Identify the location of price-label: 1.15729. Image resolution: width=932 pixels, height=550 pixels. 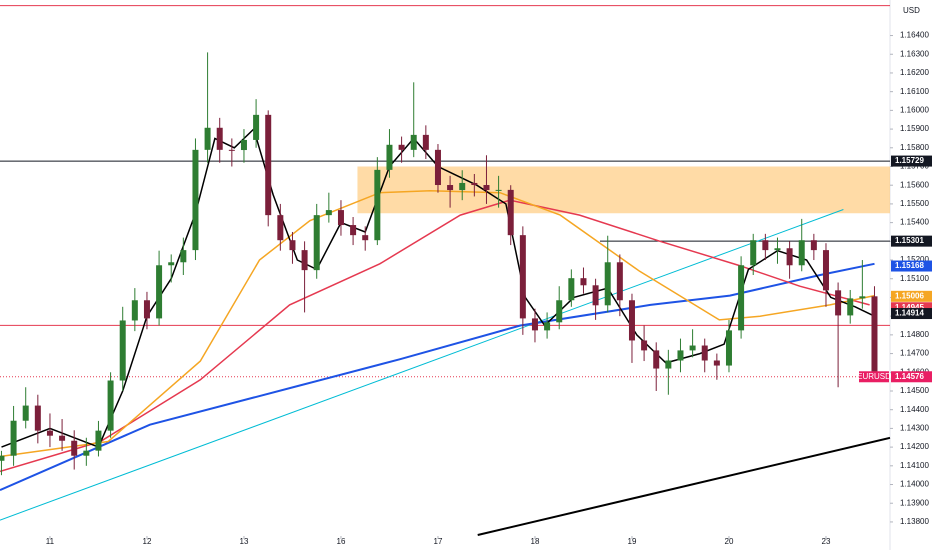
(909, 160).